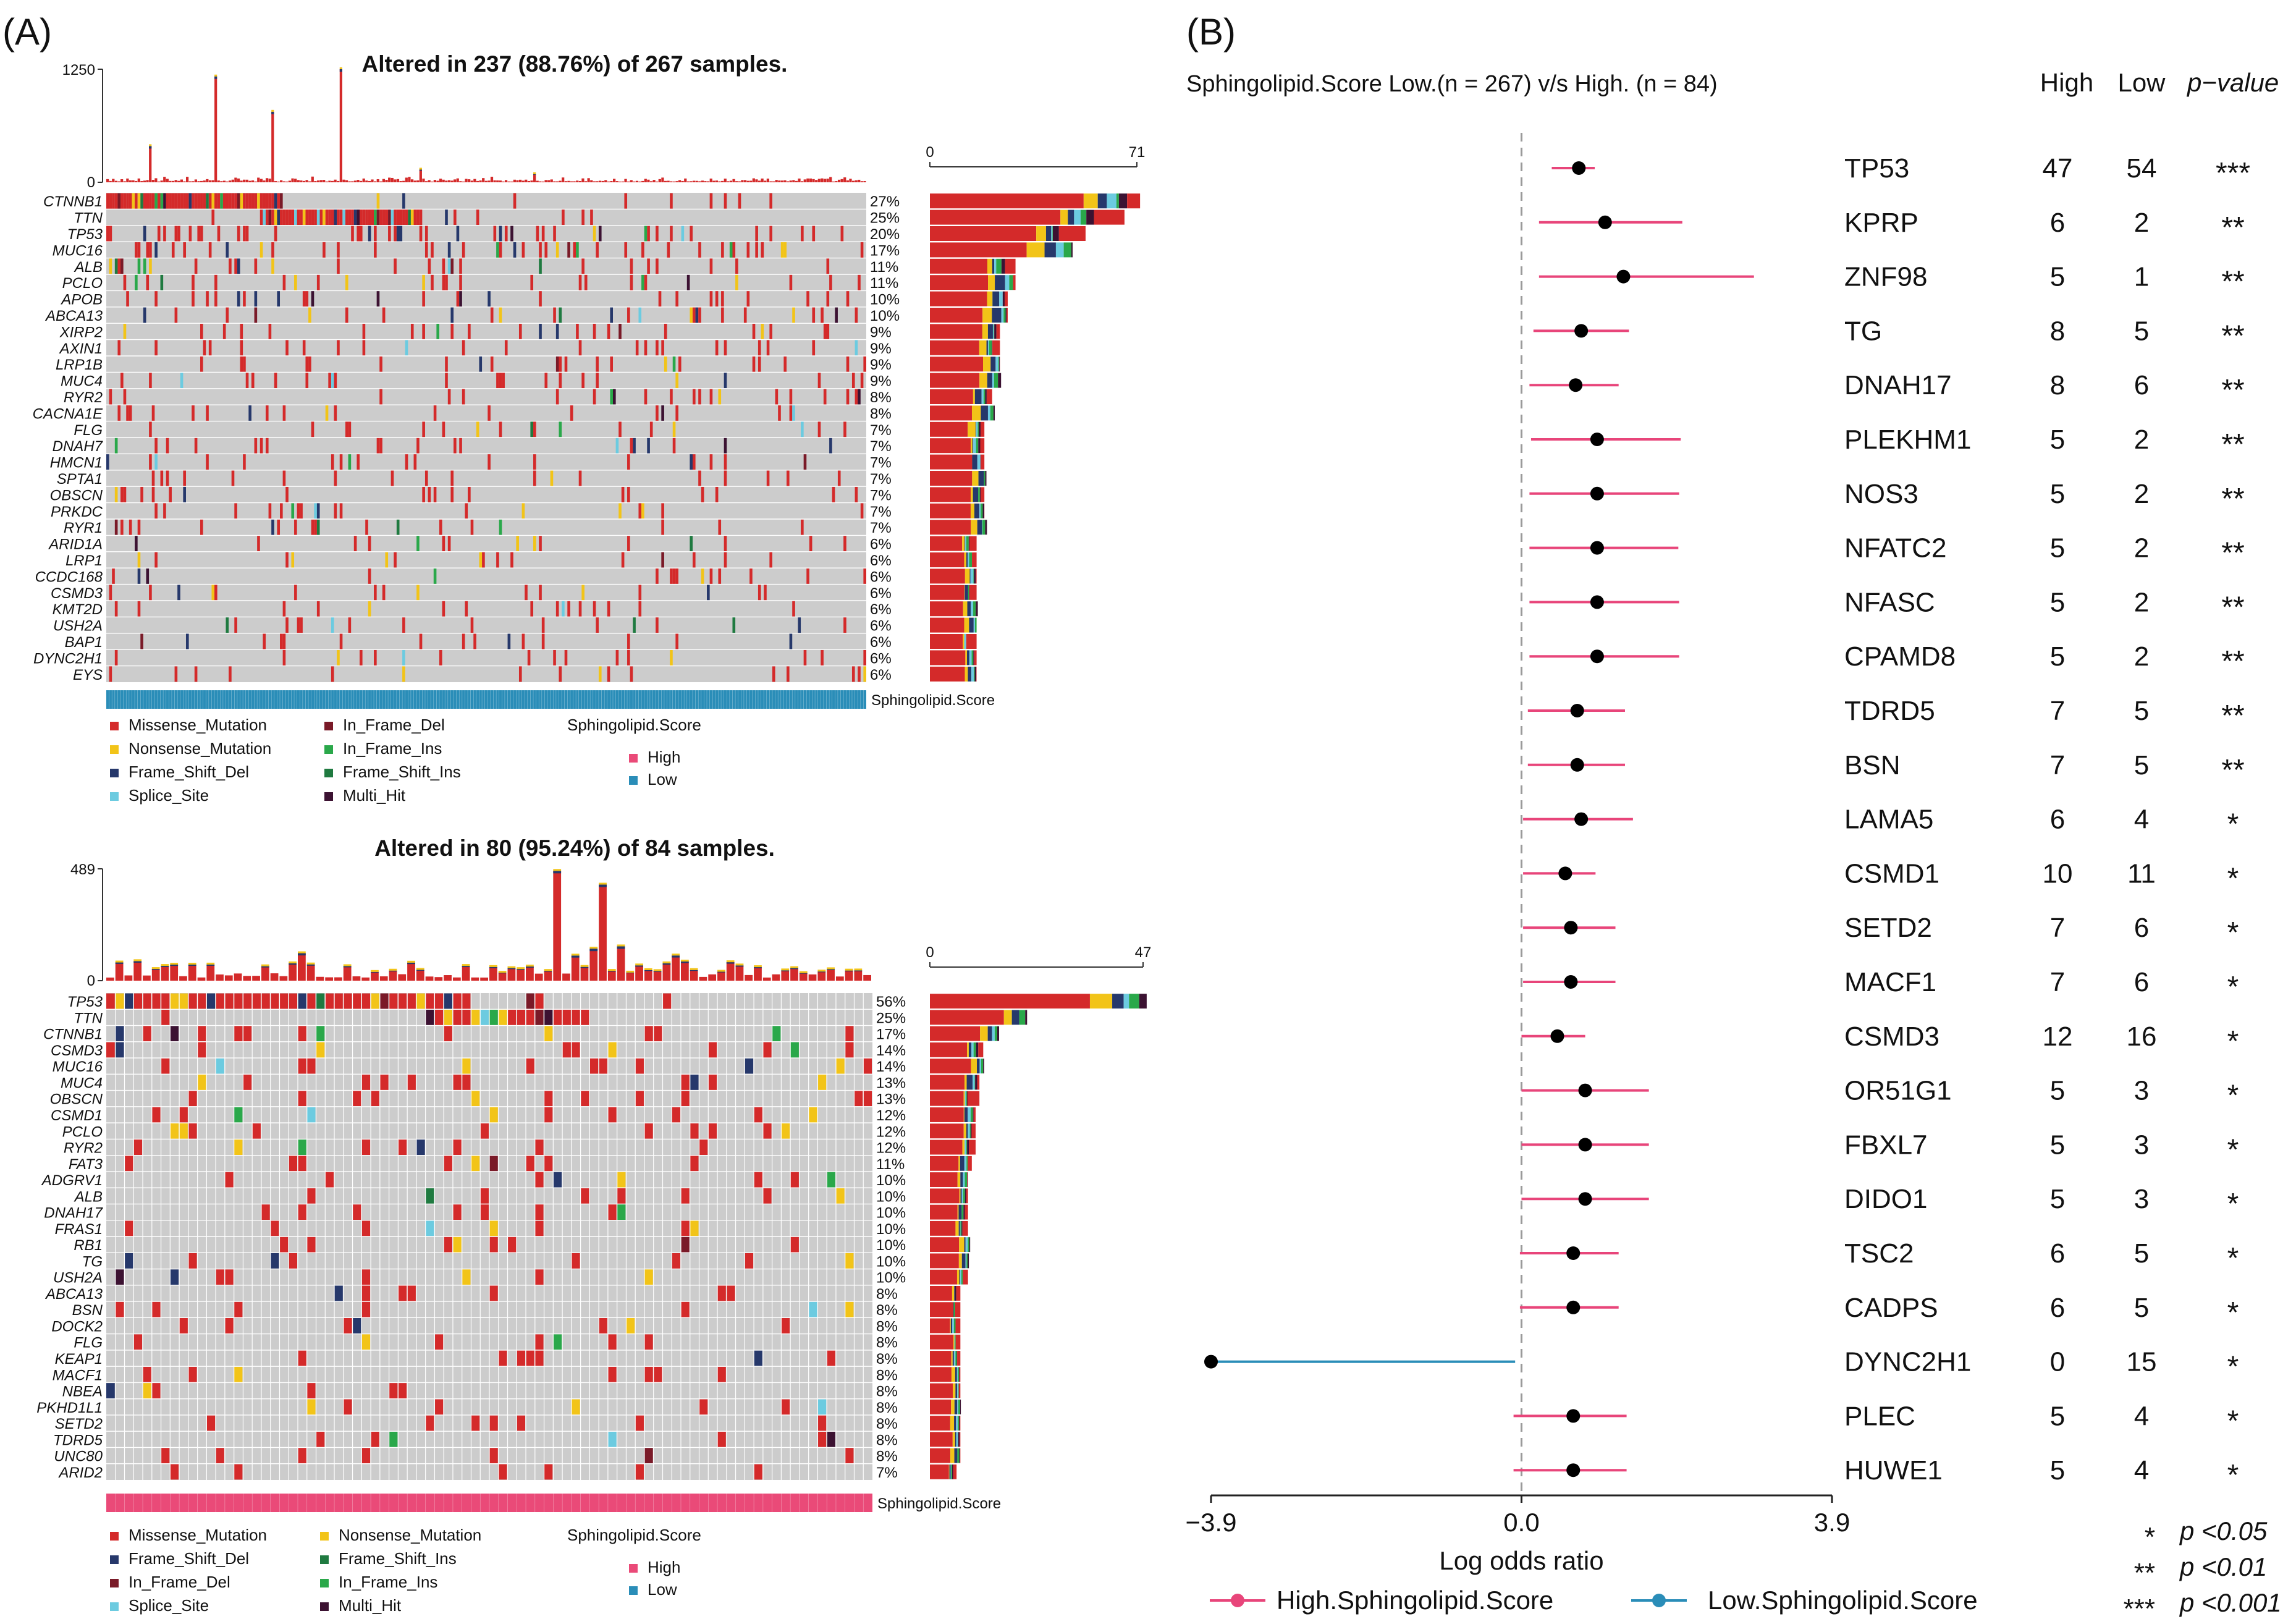 The height and width of the screenshot is (1619, 2296). What do you see at coordinates (2141, 1145) in the screenshot?
I see `forest-low-count: 3` at bounding box center [2141, 1145].